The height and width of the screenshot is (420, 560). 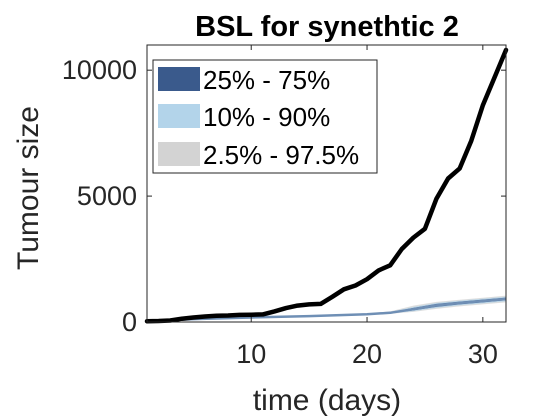 I want to click on x-tick-label: 20, so click(x=367, y=354).